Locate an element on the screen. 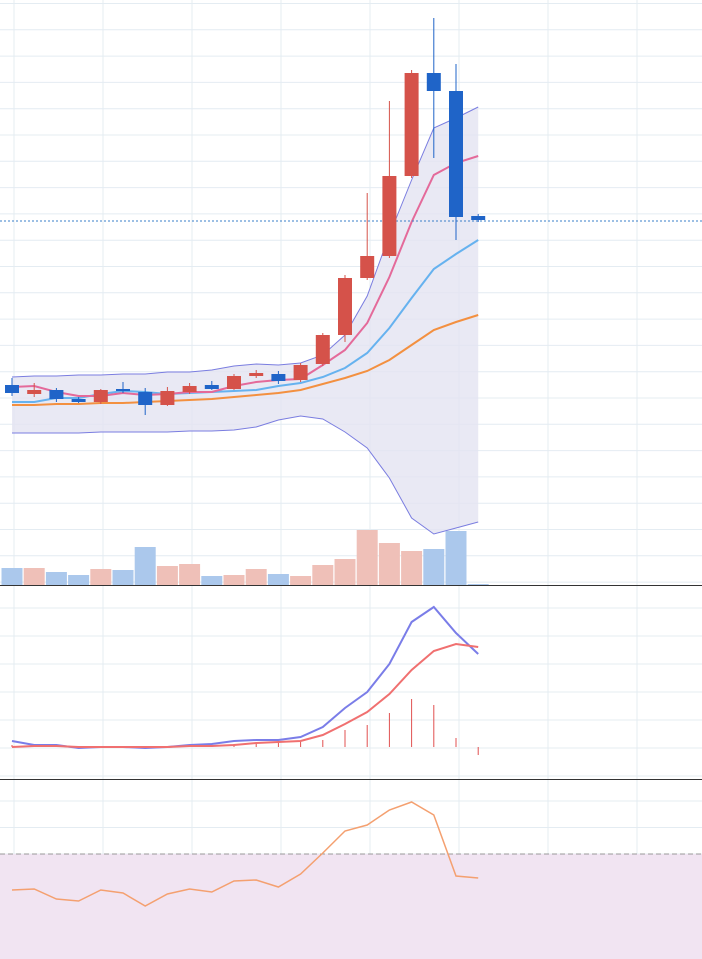 This screenshot has height=959, width=702. moving-average is located at coordinates (245, 360).